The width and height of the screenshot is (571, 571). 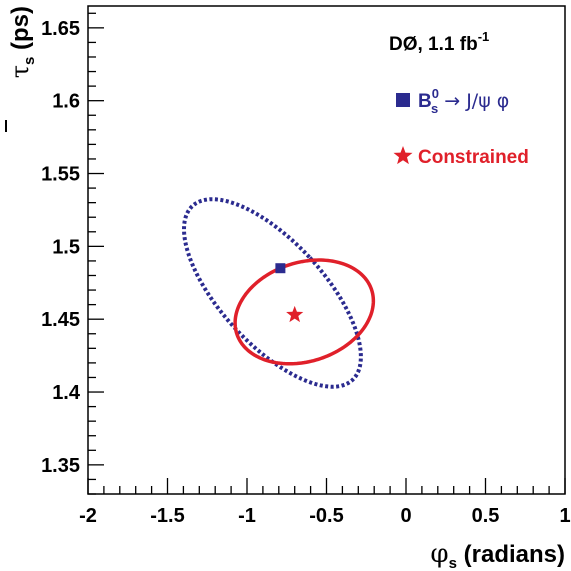 I want to click on y-tick-label: 1.55, so click(x=60, y=175).